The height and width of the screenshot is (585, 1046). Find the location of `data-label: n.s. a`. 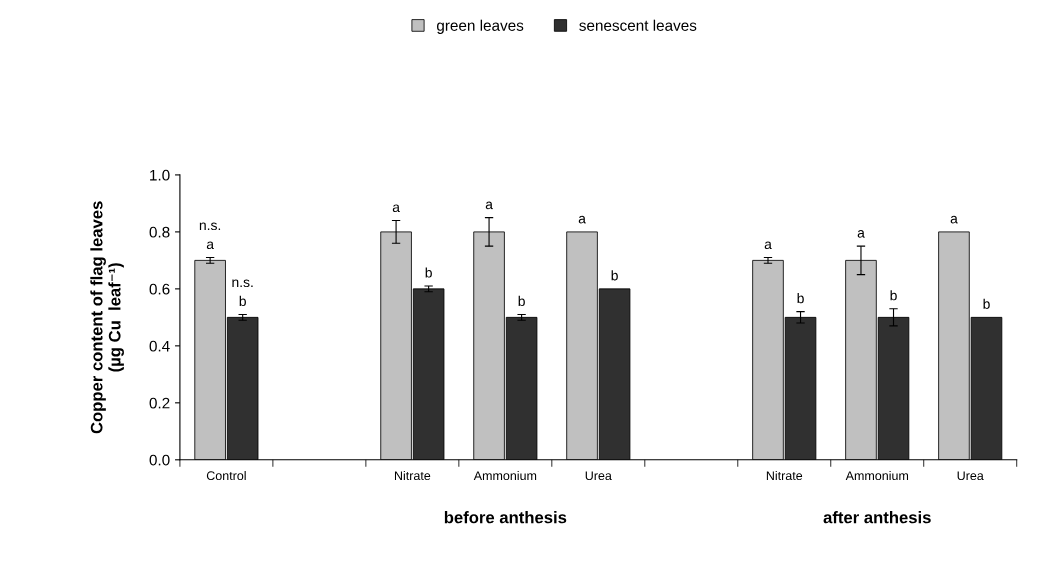

data-label: n.s. a is located at coordinates (210, 236).